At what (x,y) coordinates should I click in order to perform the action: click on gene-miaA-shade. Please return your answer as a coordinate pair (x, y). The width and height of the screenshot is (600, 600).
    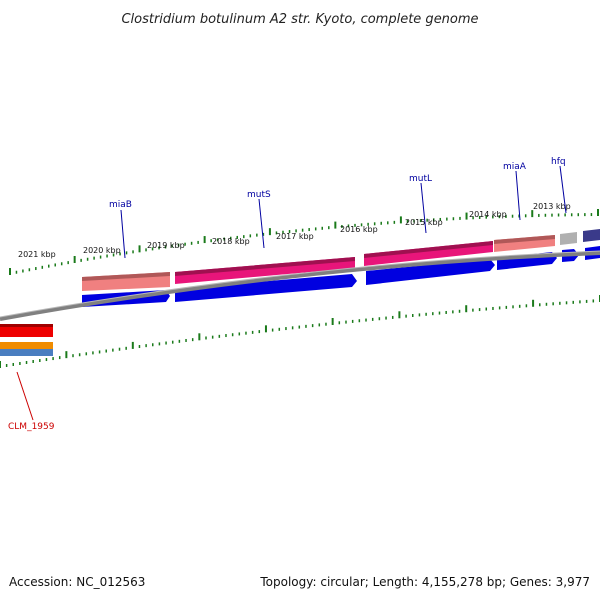
    Looking at the image, I should click on (524, 239).